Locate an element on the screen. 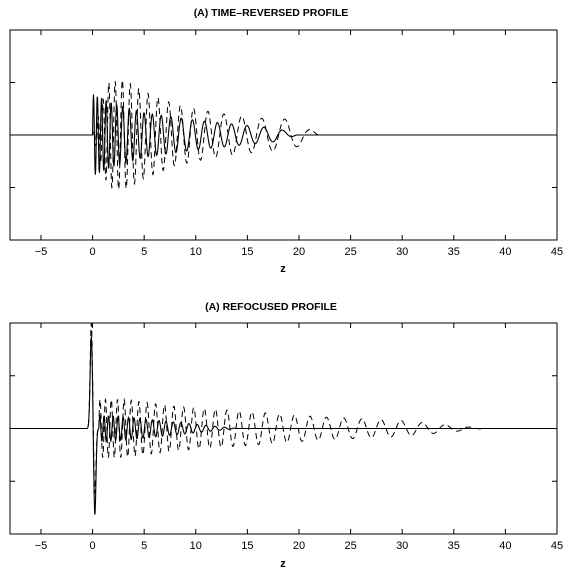  chart-title: (A) TIME–REVERSED PROFILE is located at coordinates (271, 13).